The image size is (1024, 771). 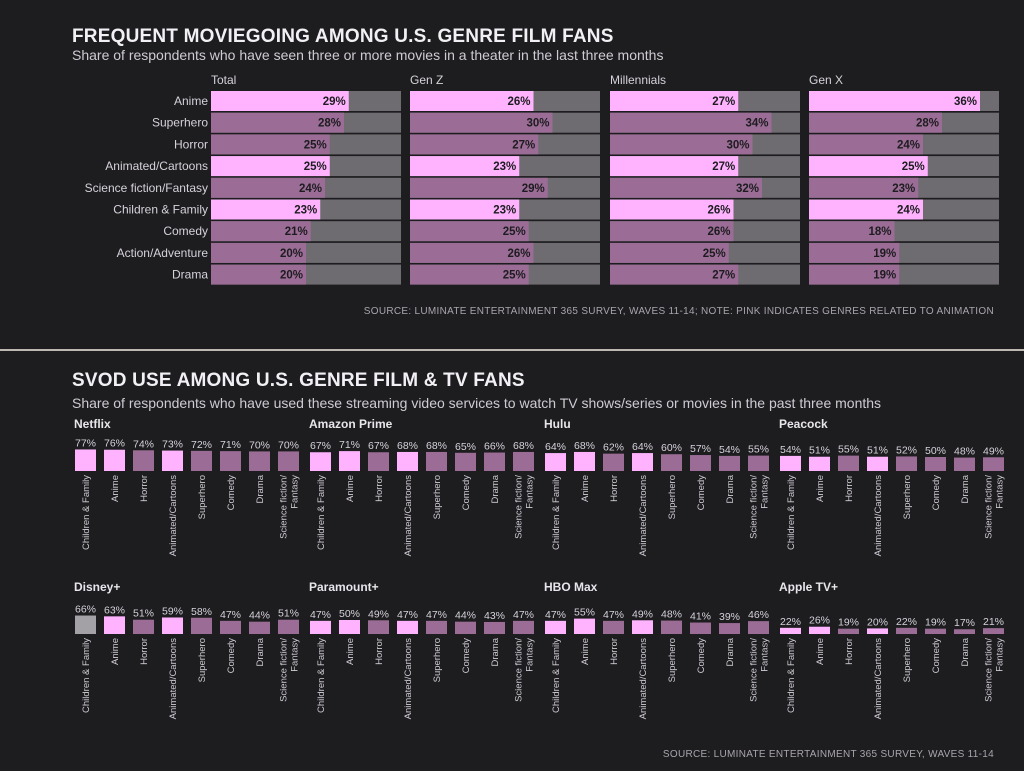 What do you see at coordinates (935, 451) in the screenshot?
I see `data-label: 50%` at bounding box center [935, 451].